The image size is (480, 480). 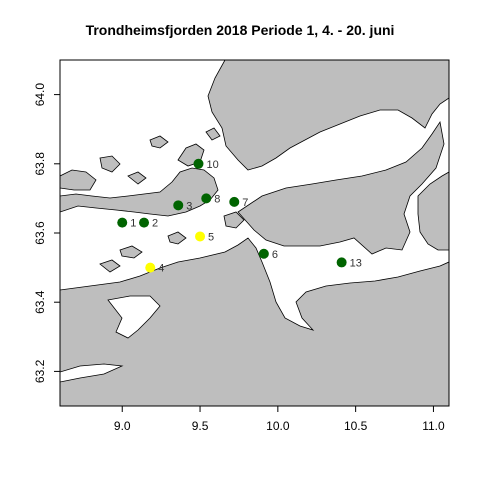 I want to click on land-east, so click(x=433, y=211).